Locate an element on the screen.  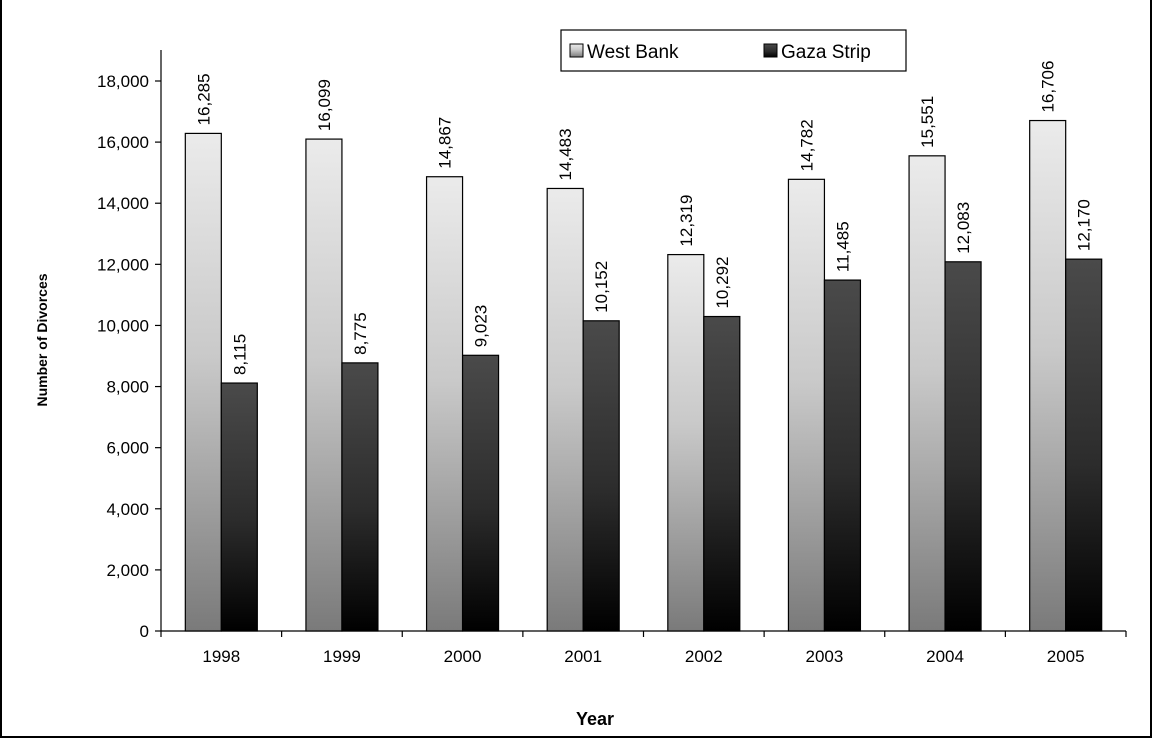
y-tick-label: 12,000 is located at coordinates (123, 264).